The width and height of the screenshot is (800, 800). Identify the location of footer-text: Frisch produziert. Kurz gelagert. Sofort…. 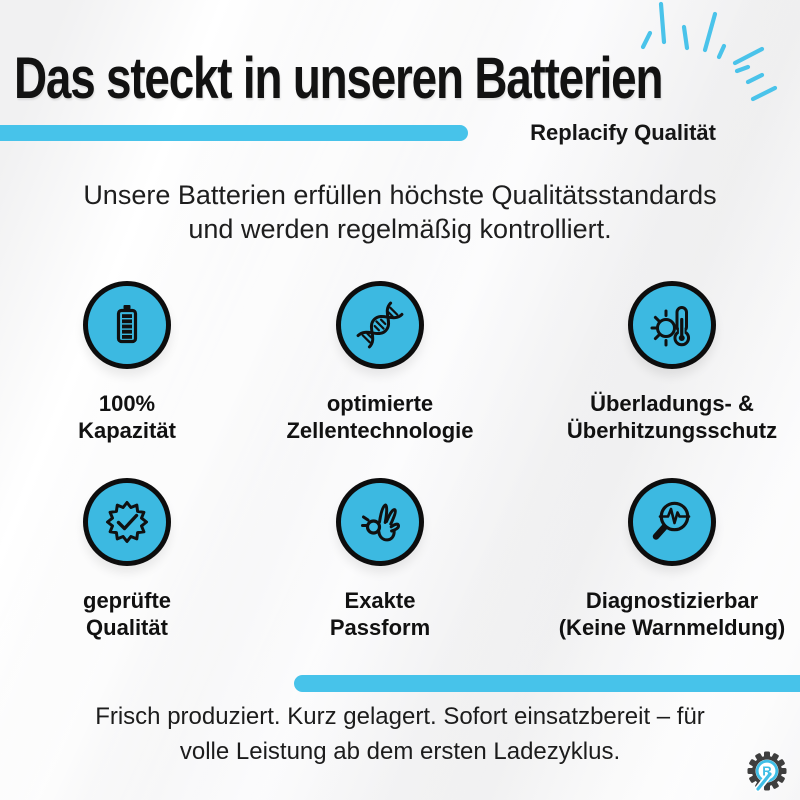
(400, 734).